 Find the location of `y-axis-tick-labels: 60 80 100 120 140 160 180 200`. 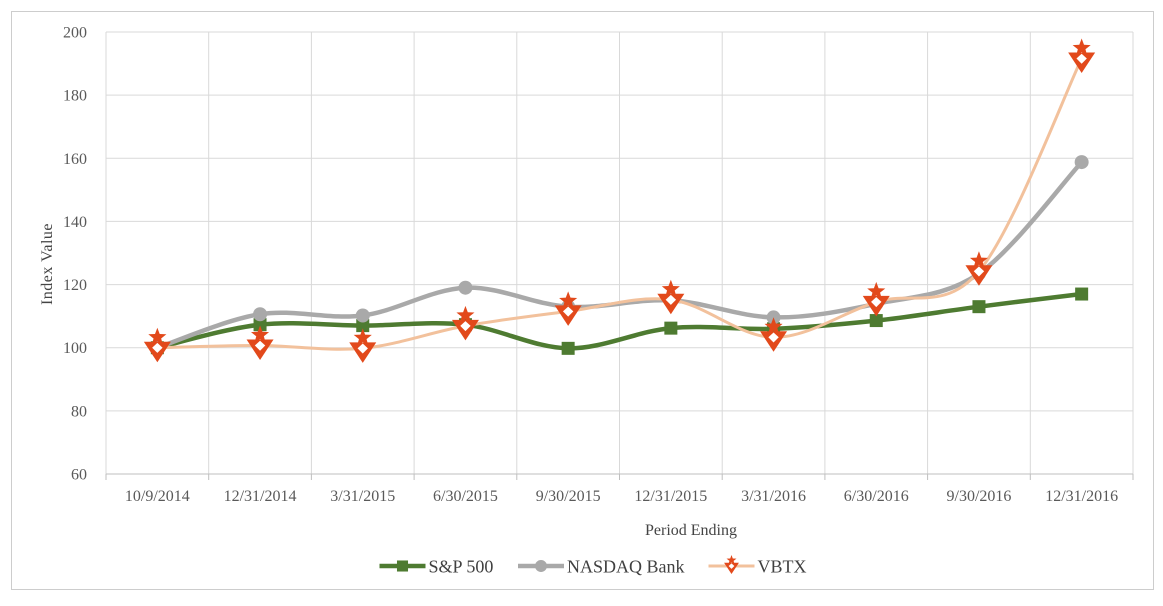

y-axis-tick-labels: 60 80 100 120 140 160 180 200 is located at coordinates (75, 254).